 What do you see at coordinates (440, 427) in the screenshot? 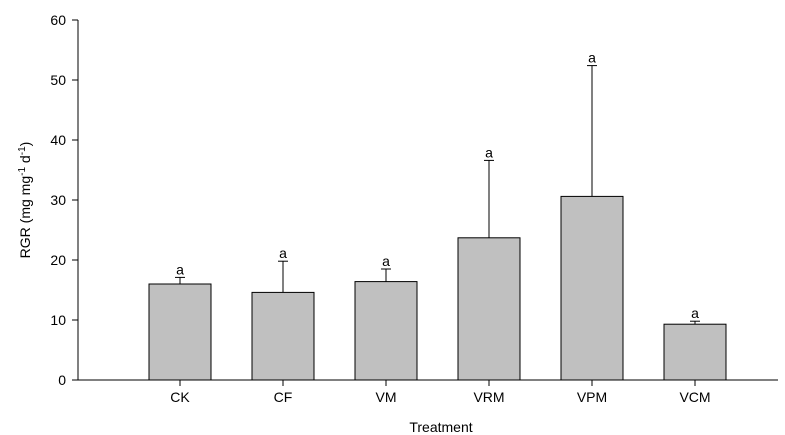
I see `x-axis-title: Treatment` at bounding box center [440, 427].